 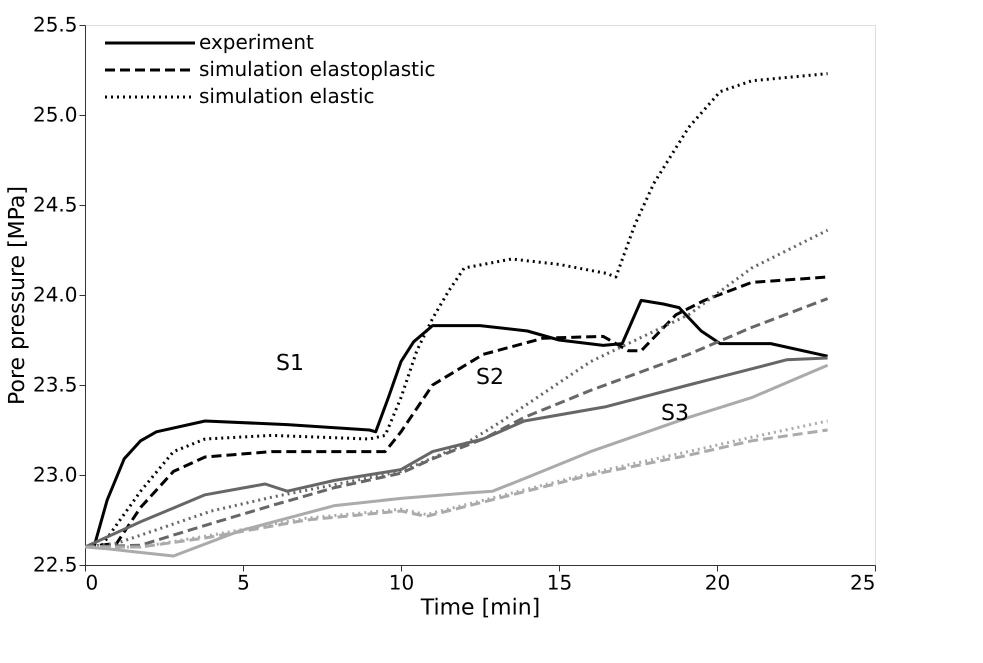 I want to click on annotation: S3, so click(x=675, y=413).